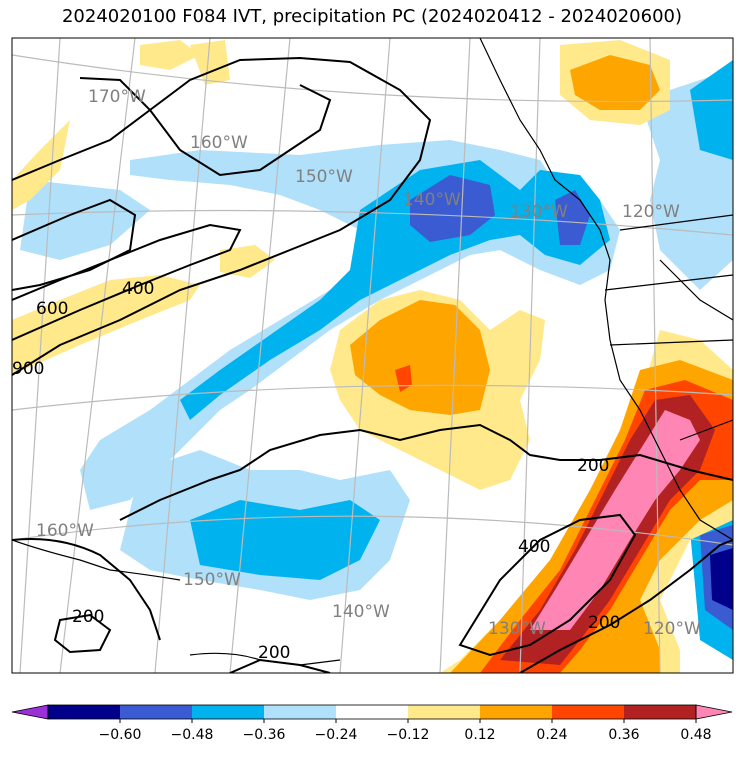 This screenshot has width=744, height=759. I want to click on ivt-contour-400-north, so click(74, 244).